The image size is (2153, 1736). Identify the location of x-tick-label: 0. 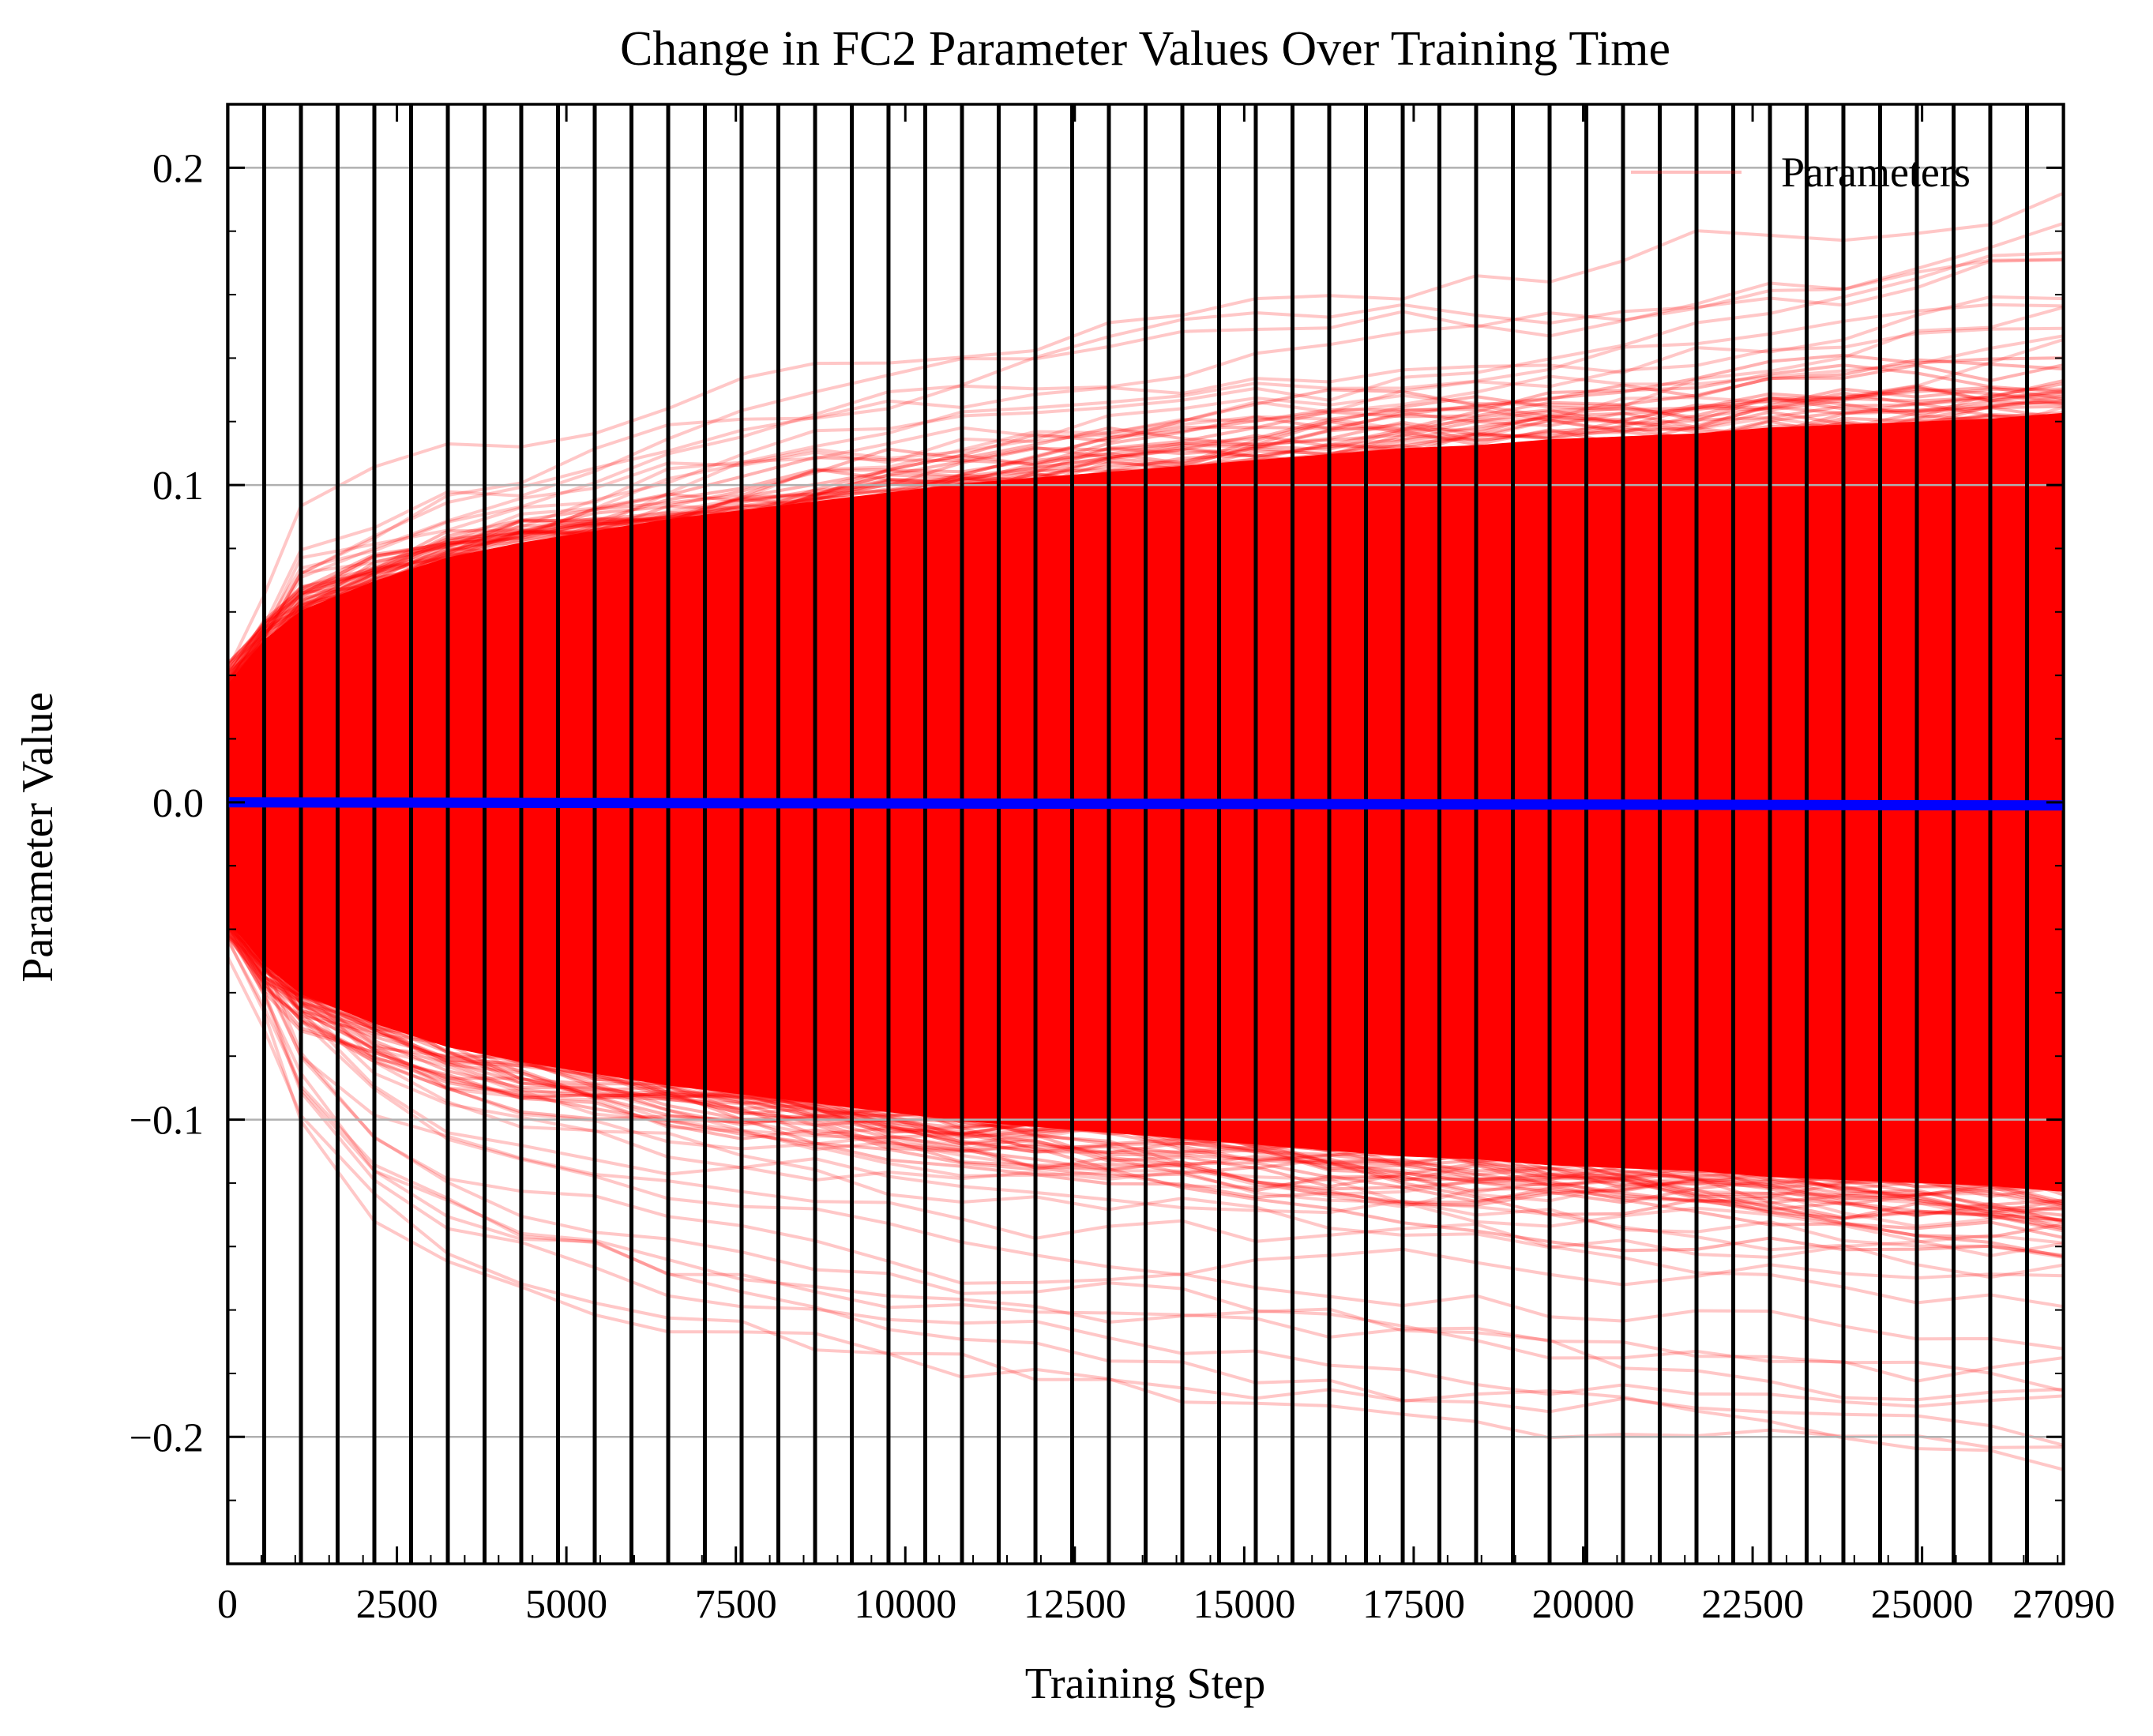
(227, 1604).